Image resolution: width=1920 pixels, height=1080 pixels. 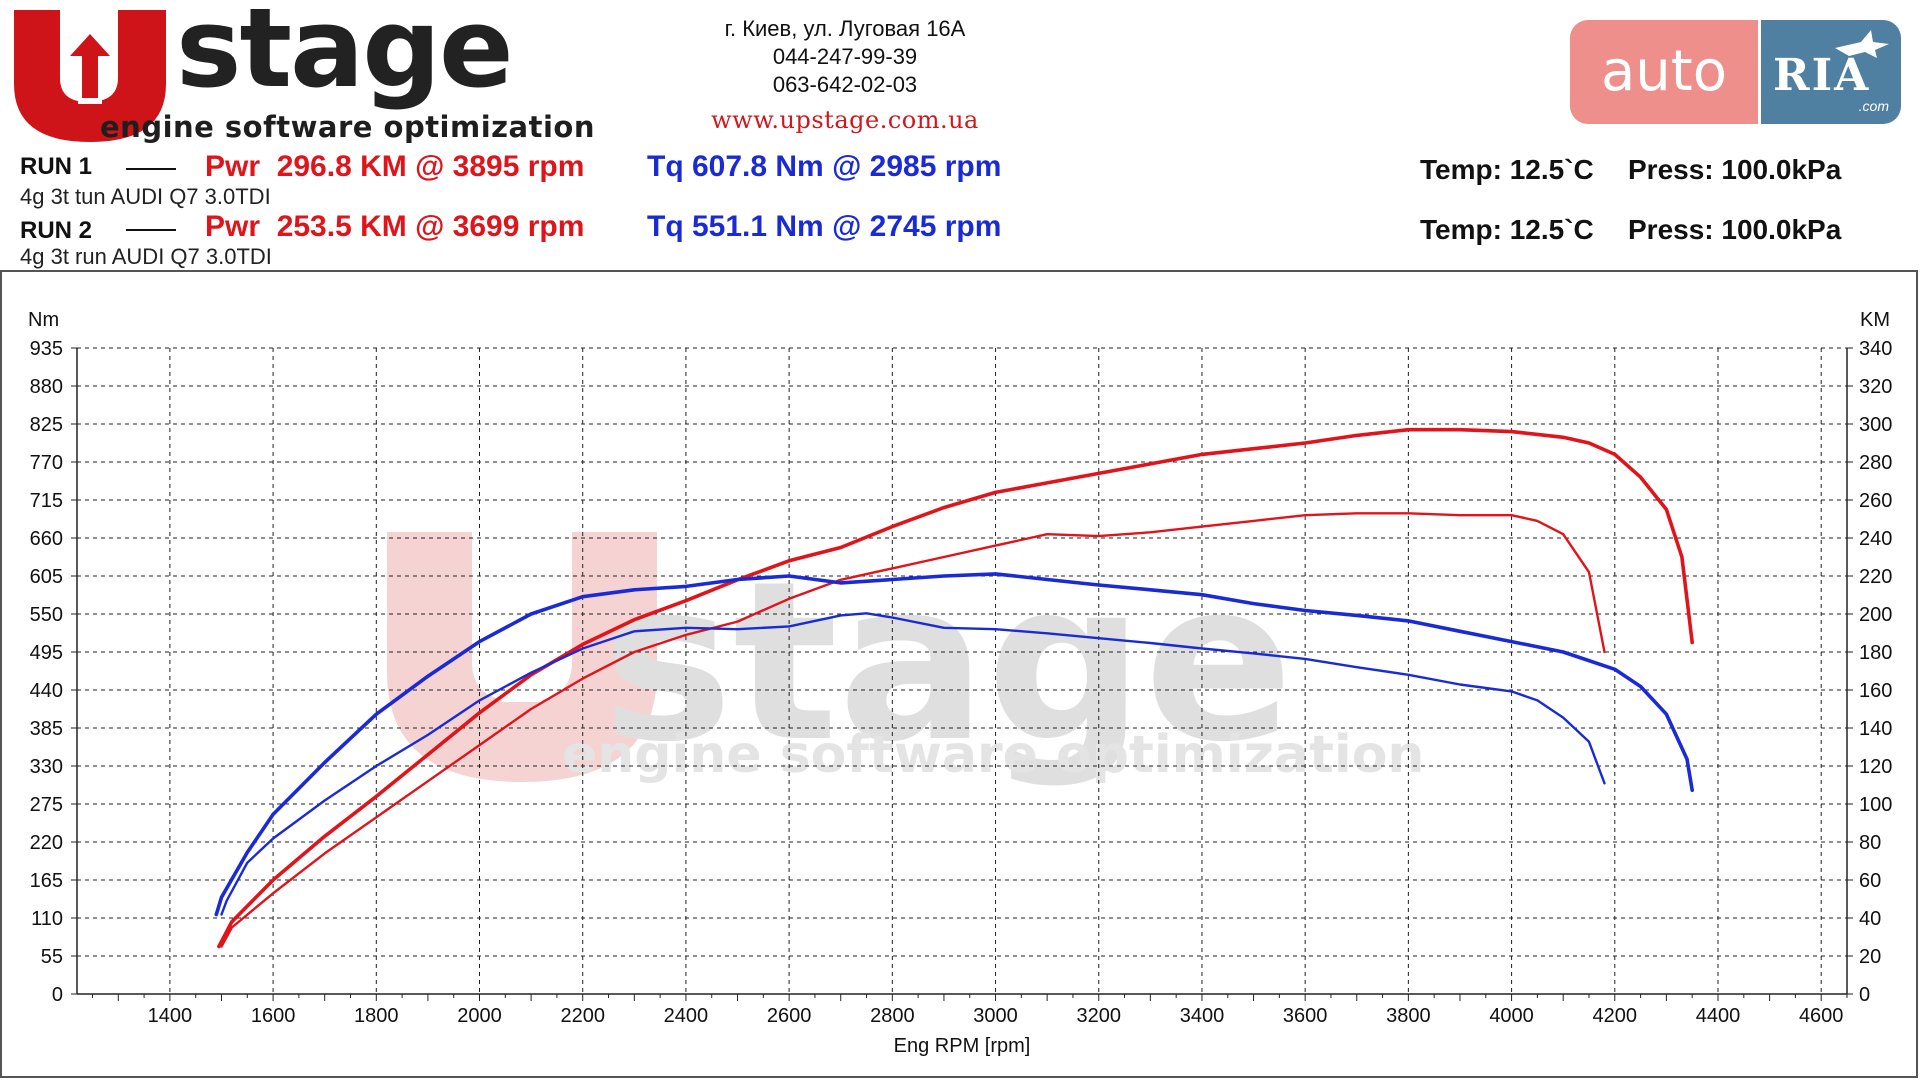 I want to click on y-right-tick-label: 140, so click(x=1875, y=729).